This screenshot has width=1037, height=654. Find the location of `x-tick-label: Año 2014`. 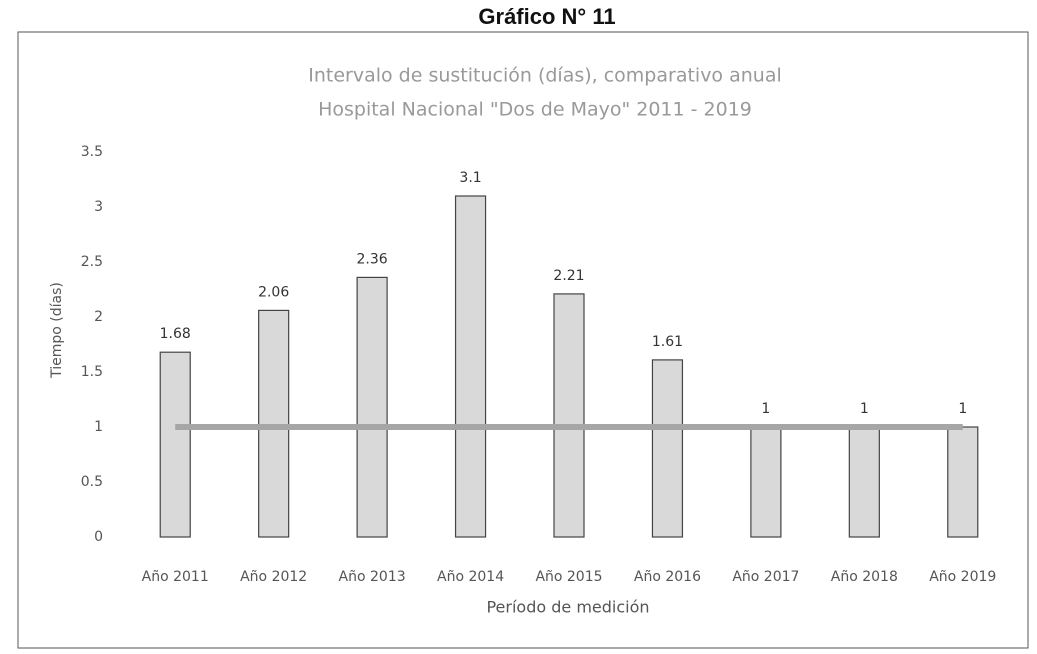

x-tick-label: Año 2014 is located at coordinates (470, 577).